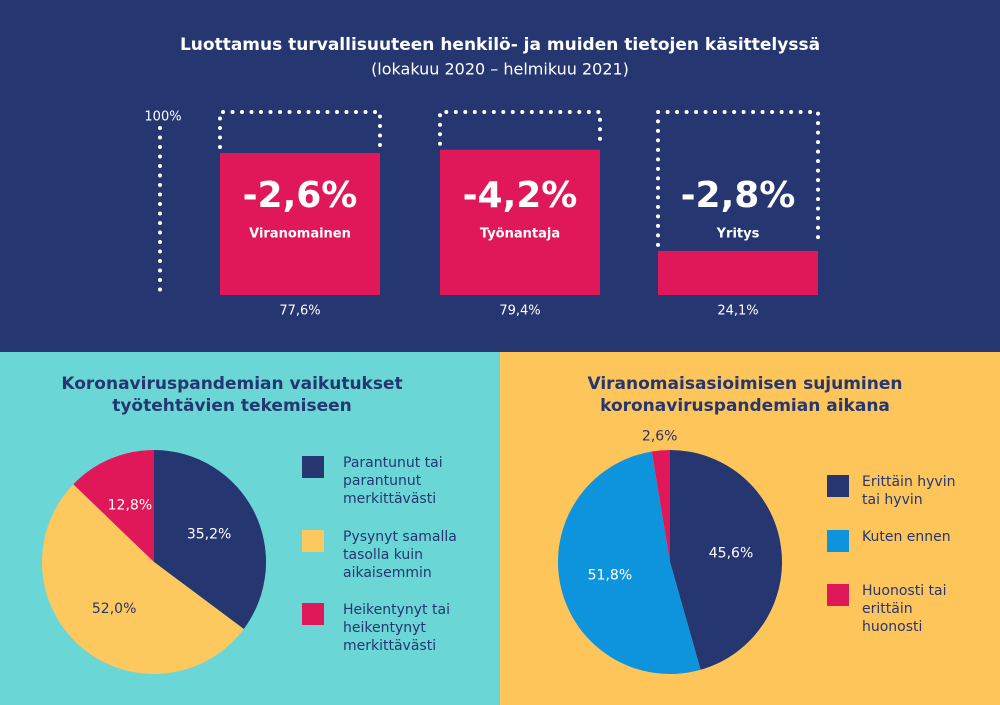  Describe the element at coordinates (300, 234) in the screenshot. I see `bar-name: Viranomainen` at that location.